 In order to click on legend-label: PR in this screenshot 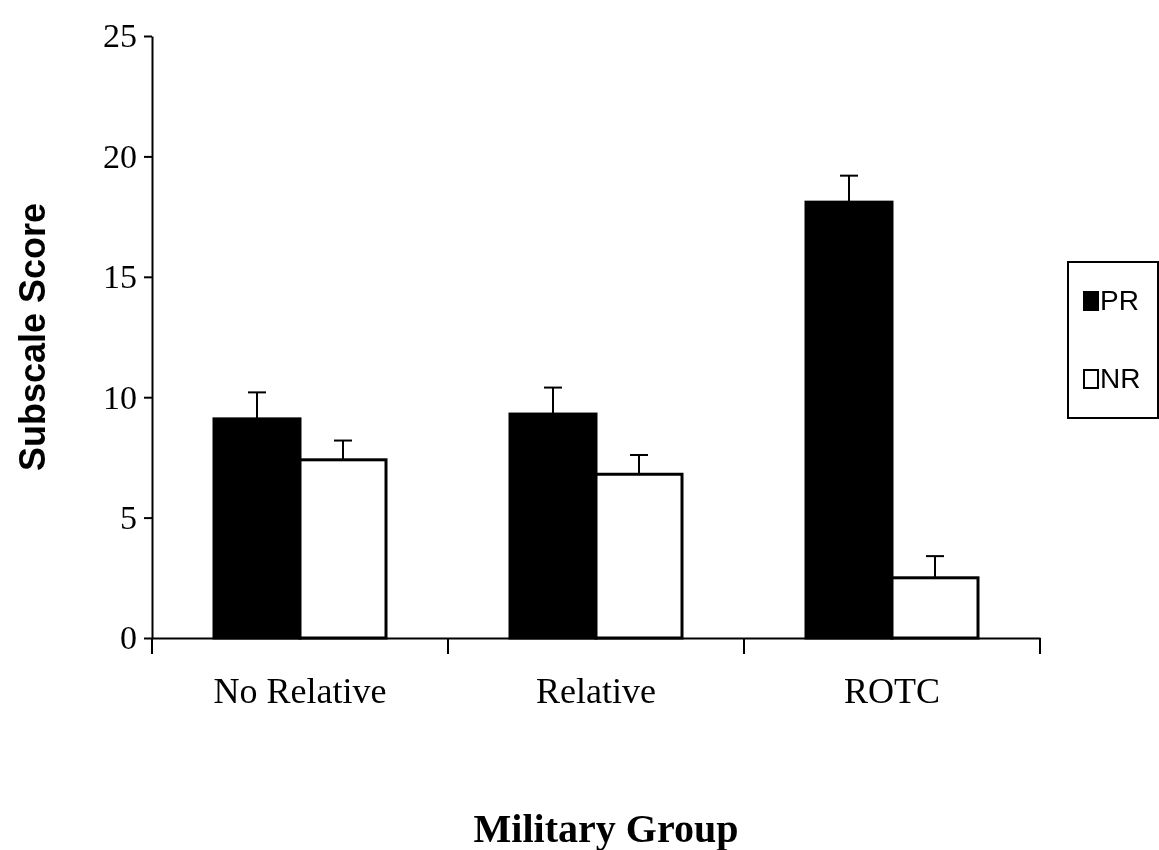, I will do `click(1119, 300)`.